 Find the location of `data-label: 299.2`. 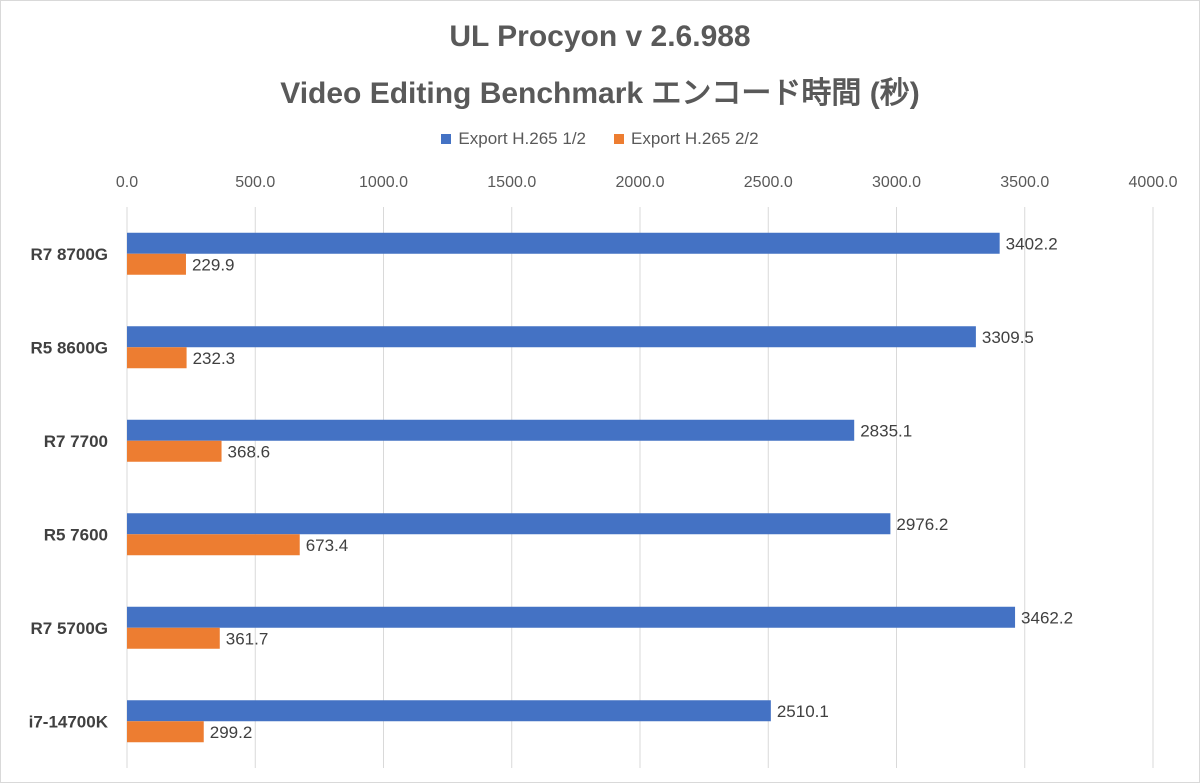

data-label: 299.2 is located at coordinates (231, 732).